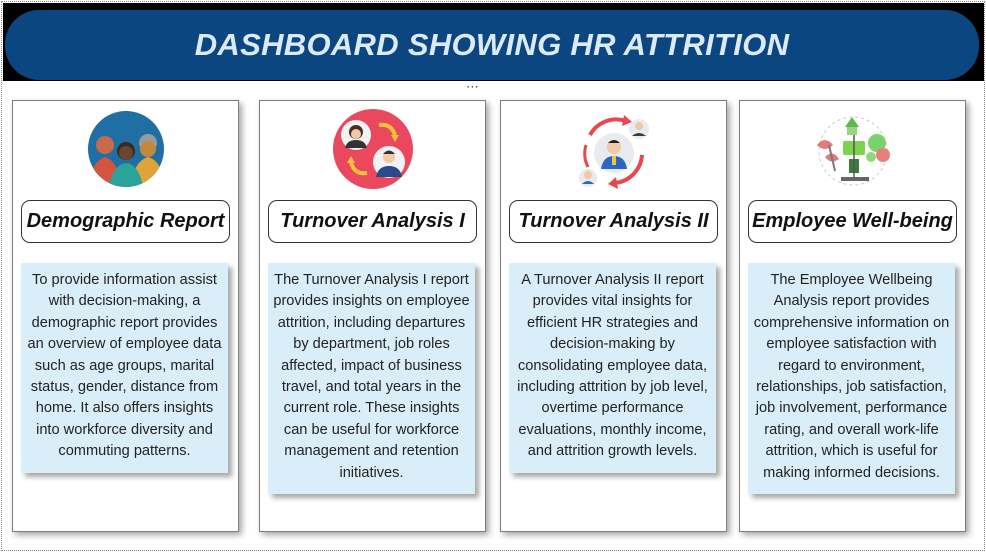 Image resolution: width=986 pixels, height=552 pixels. I want to click on card-title: Employee Well-being, so click(852, 221).